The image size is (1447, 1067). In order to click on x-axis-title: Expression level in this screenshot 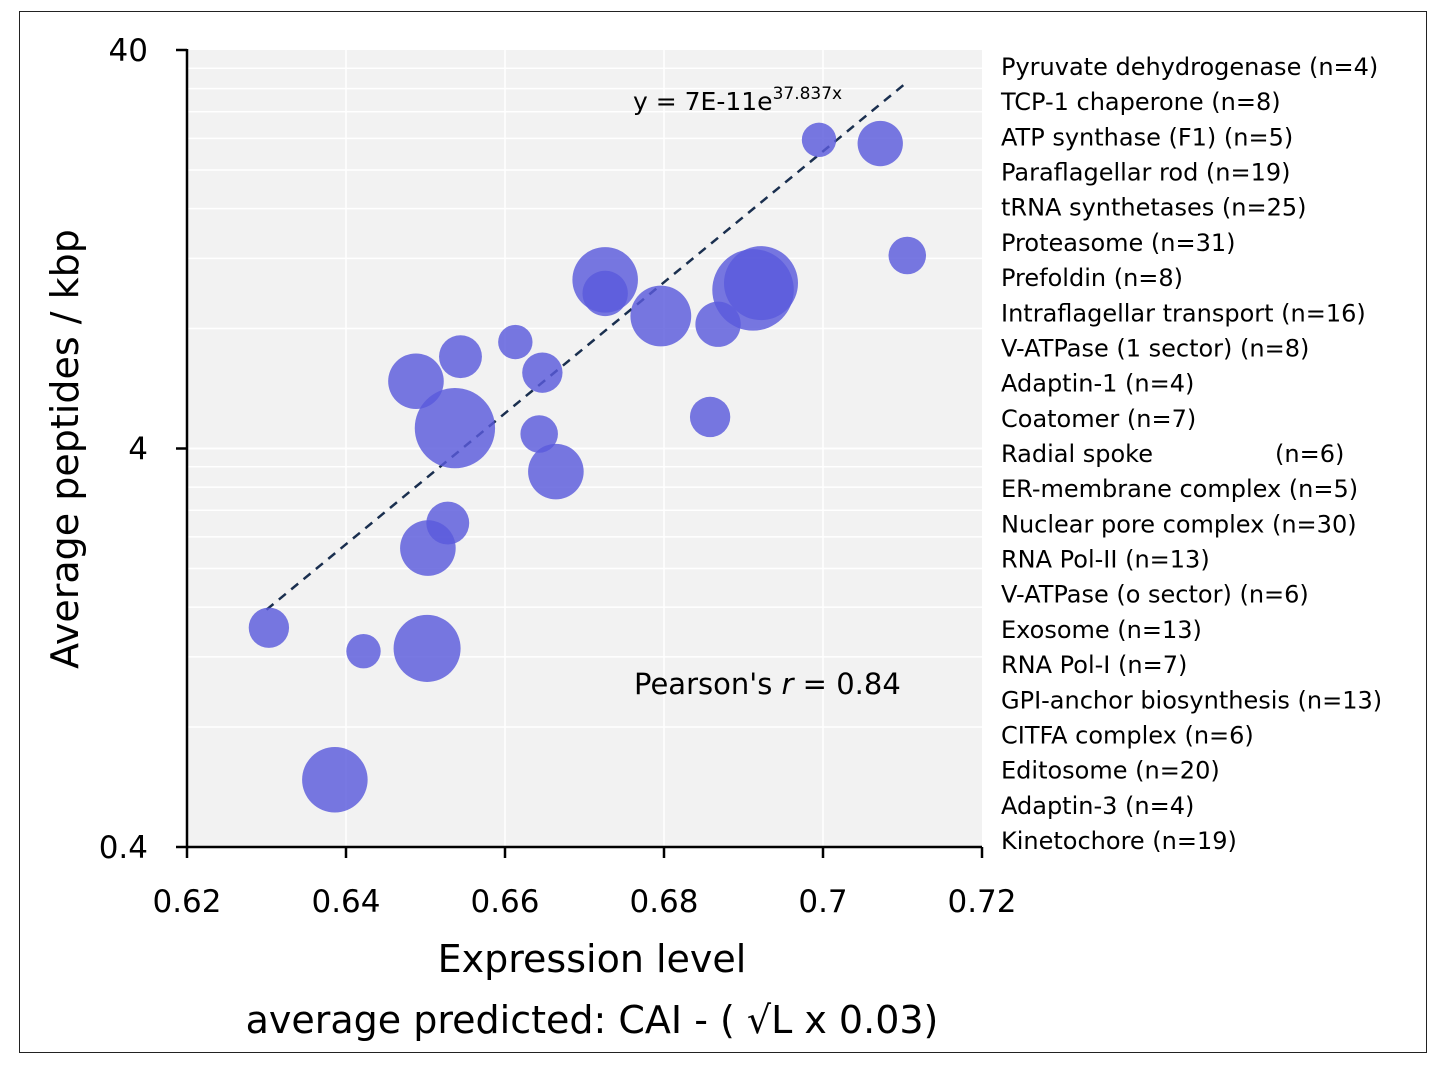, I will do `click(592, 959)`.